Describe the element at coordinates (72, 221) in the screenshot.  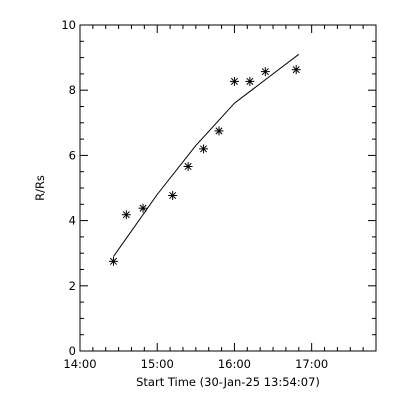
I see `y-tick-label: 4` at that location.